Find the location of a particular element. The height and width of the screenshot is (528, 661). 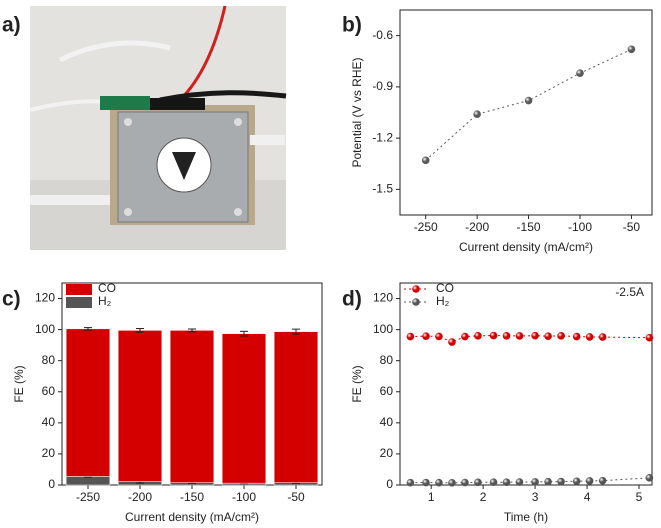

panel-label: b) is located at coordinates (352, 25).